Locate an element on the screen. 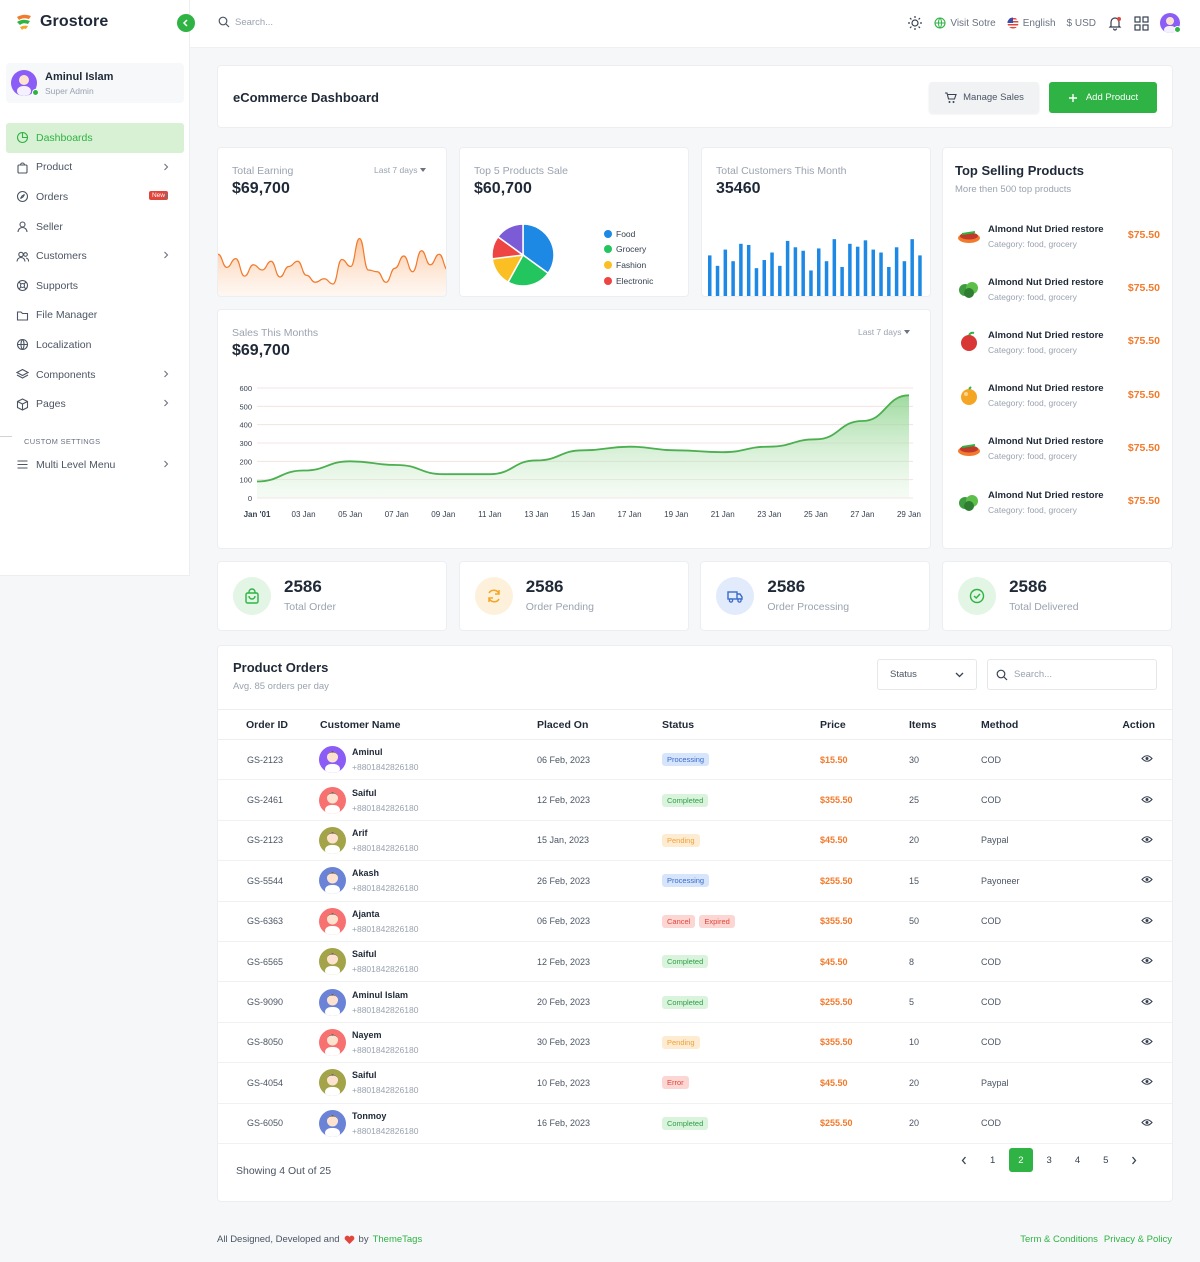  x-tick-label: 27 Jan is located at coordinates (862, 514).